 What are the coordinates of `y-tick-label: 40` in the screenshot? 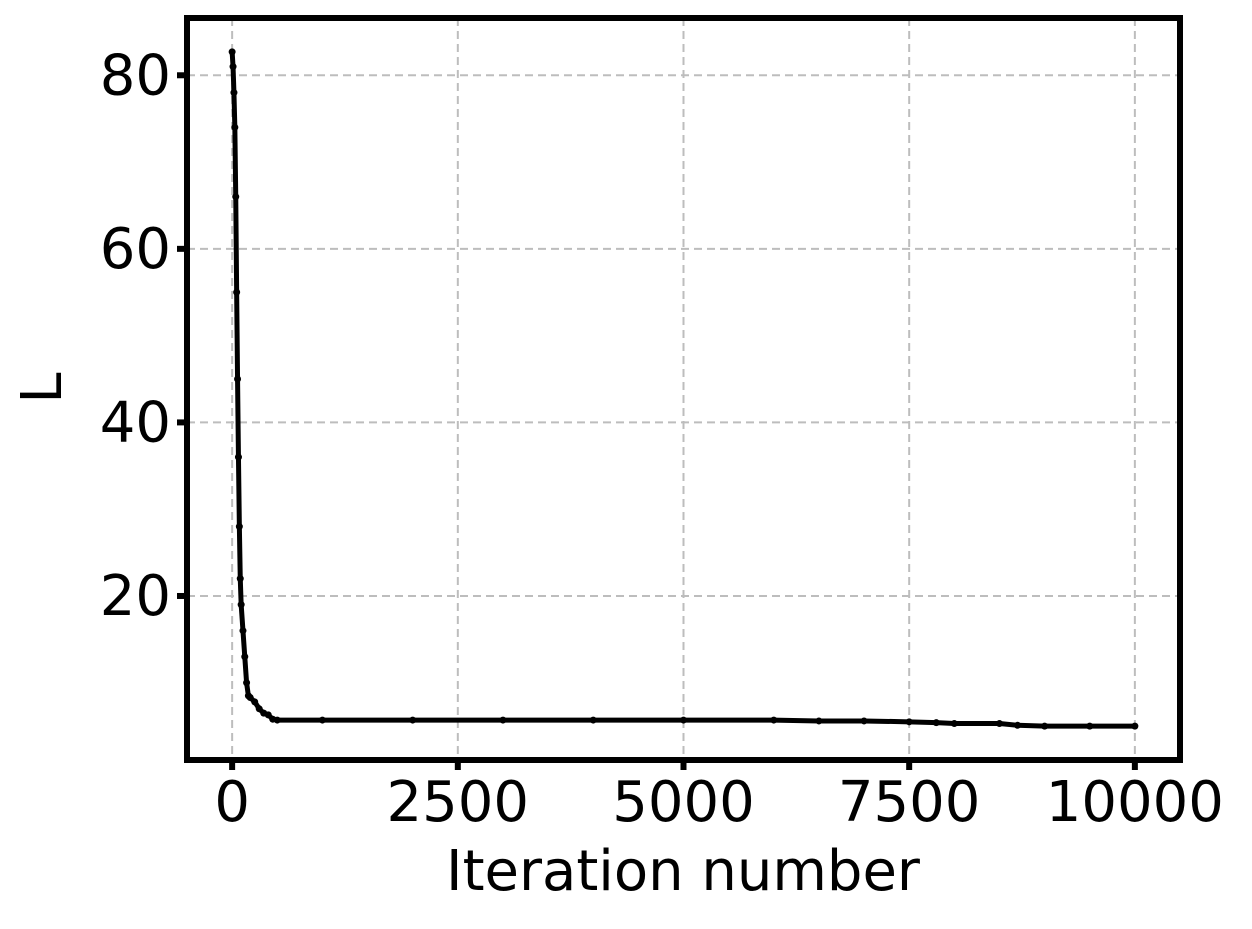 It's located at (135, 423).